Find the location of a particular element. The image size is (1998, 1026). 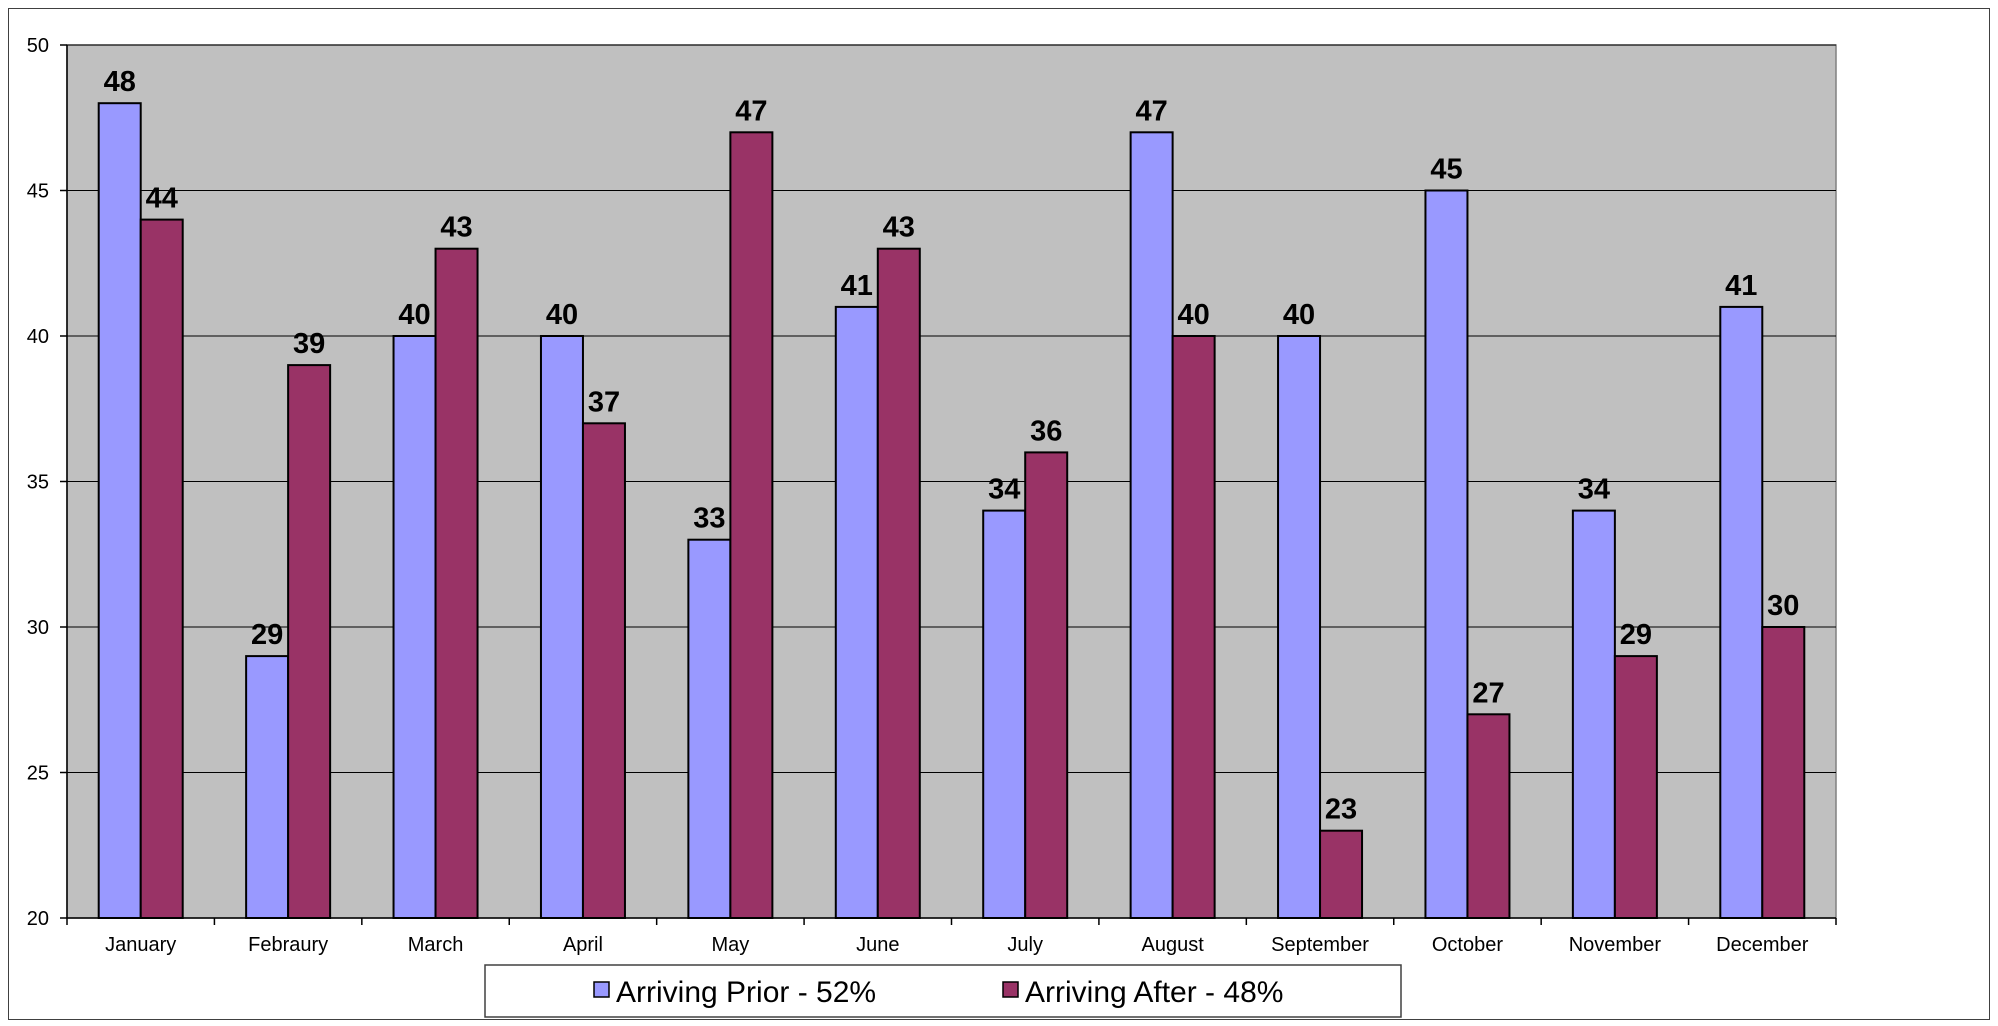

legend-label: Arriving Prior - 52% is located at coordinates (746, 992).